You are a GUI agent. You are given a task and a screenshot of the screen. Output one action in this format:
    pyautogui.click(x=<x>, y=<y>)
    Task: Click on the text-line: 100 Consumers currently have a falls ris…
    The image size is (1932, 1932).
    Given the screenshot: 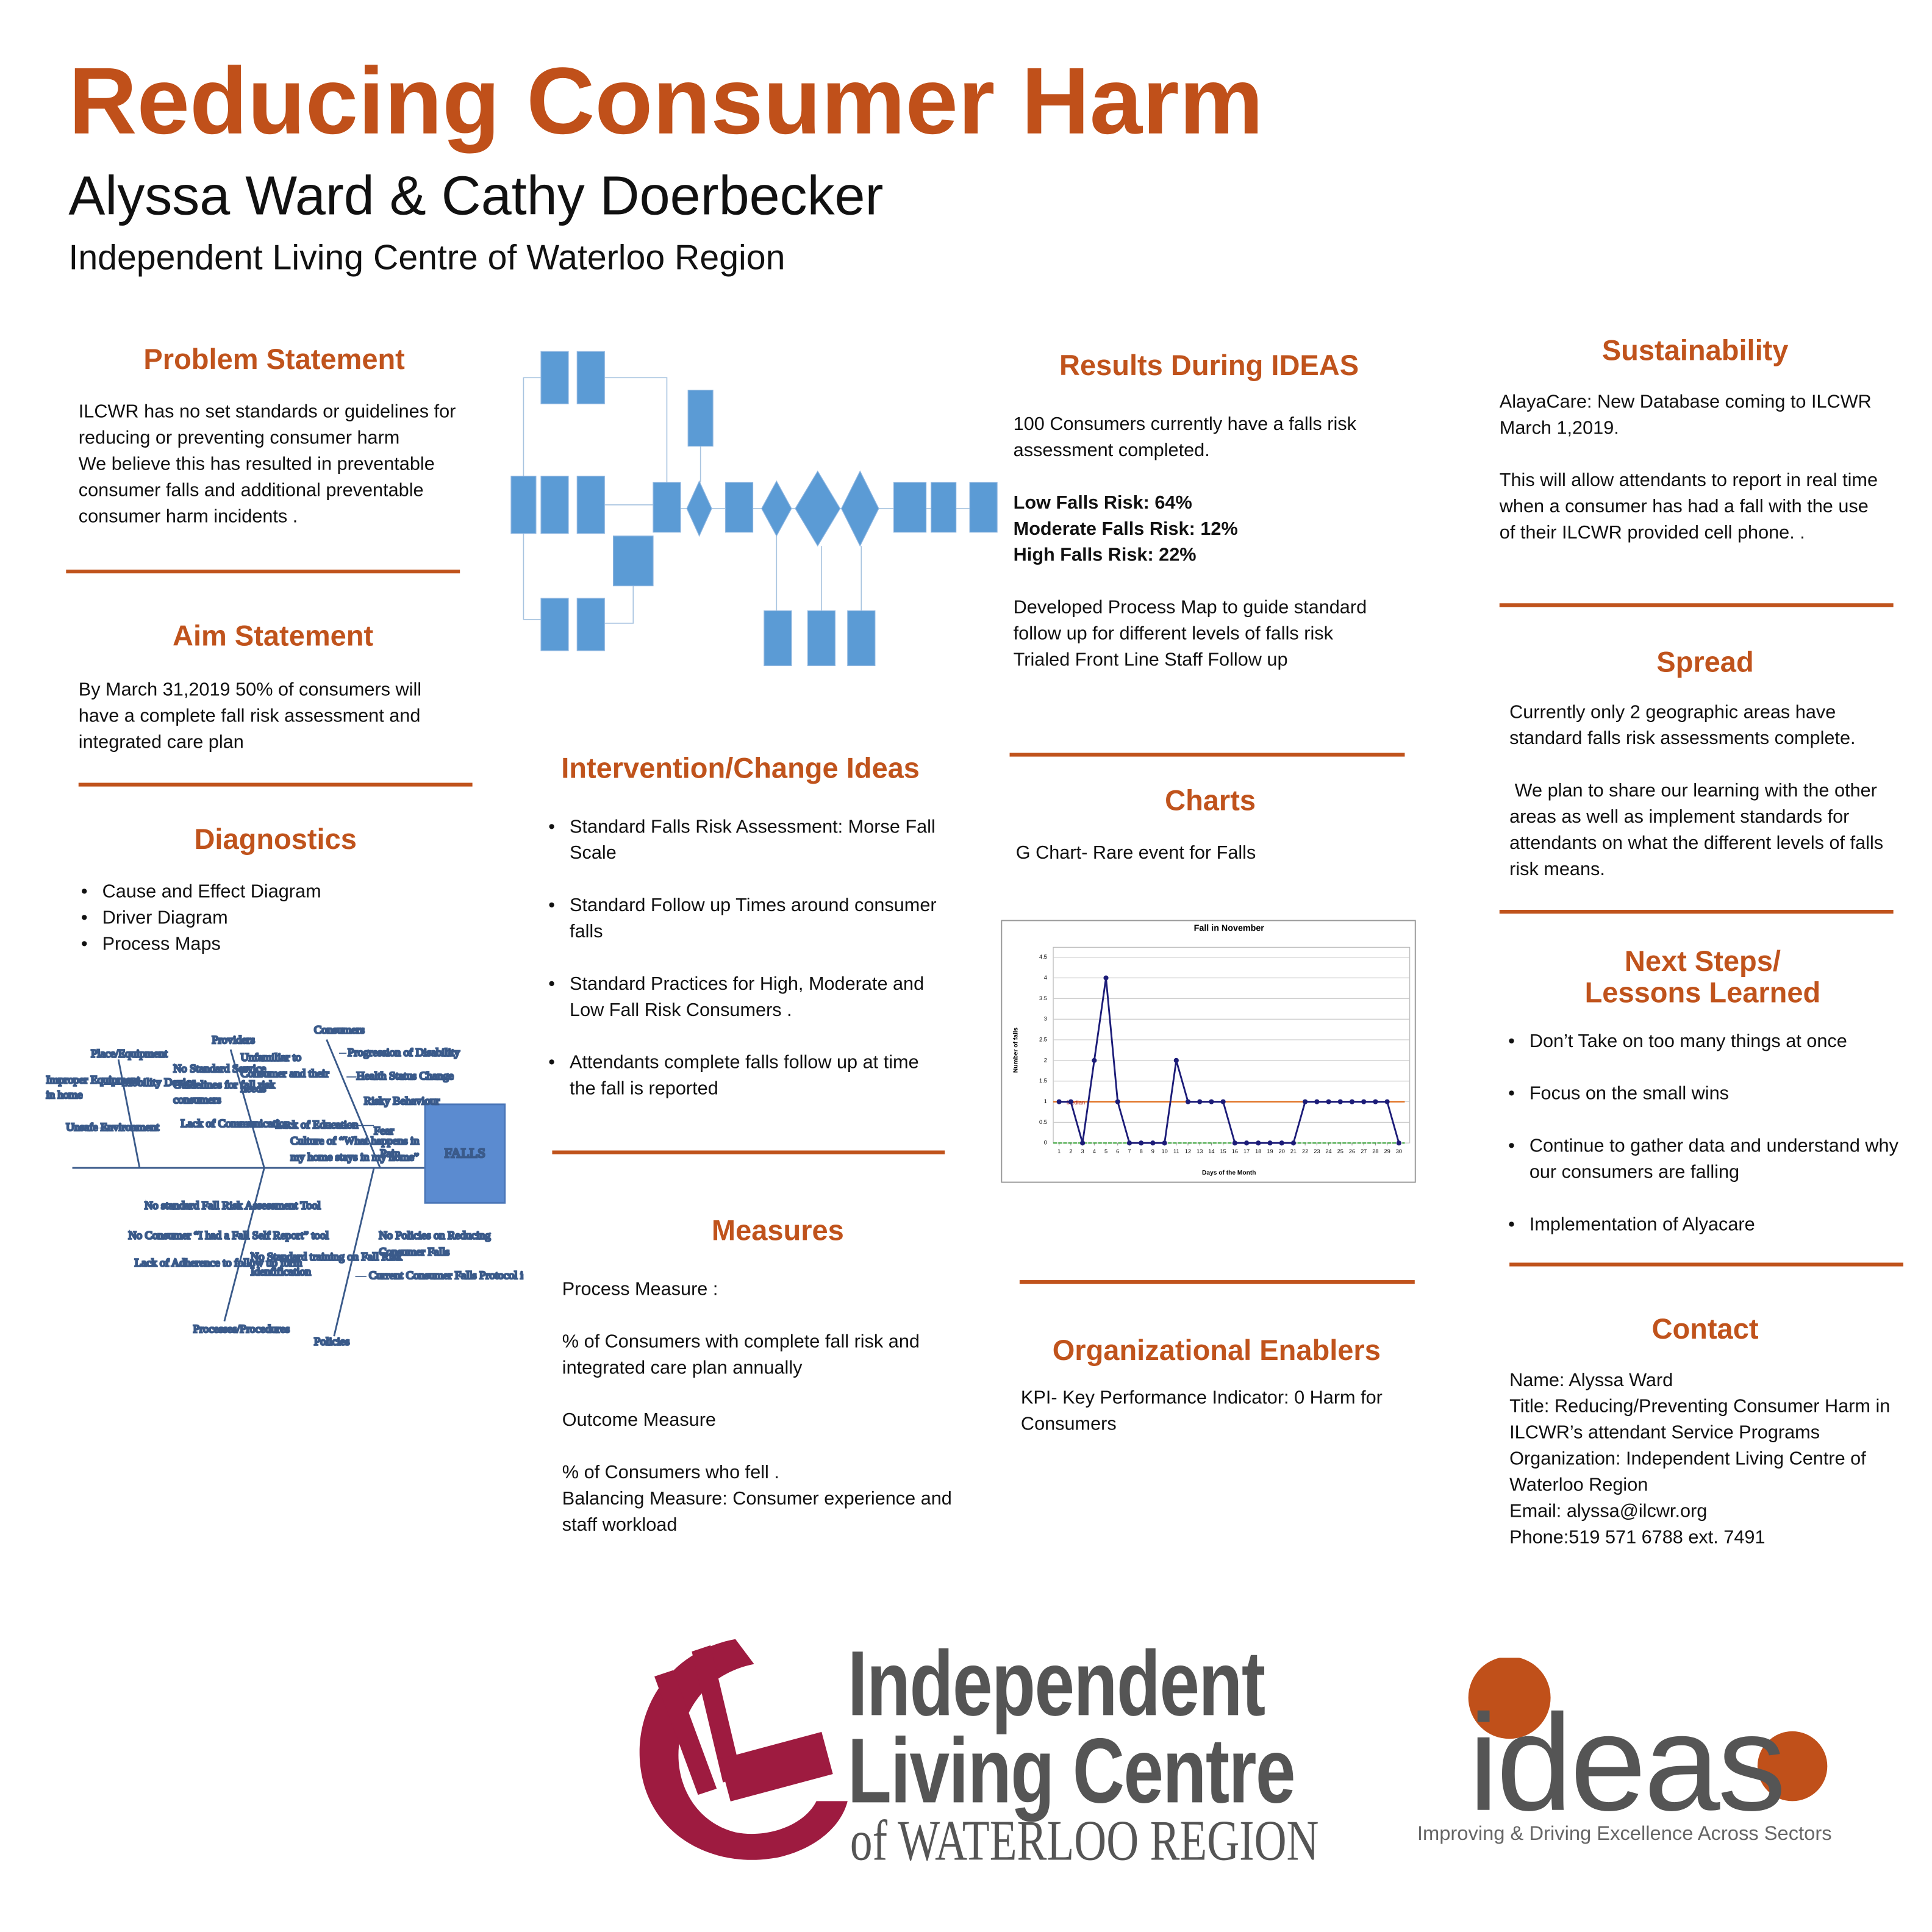 What is the action you would take?
    pyautogui.click(x=1187, y=438)
    